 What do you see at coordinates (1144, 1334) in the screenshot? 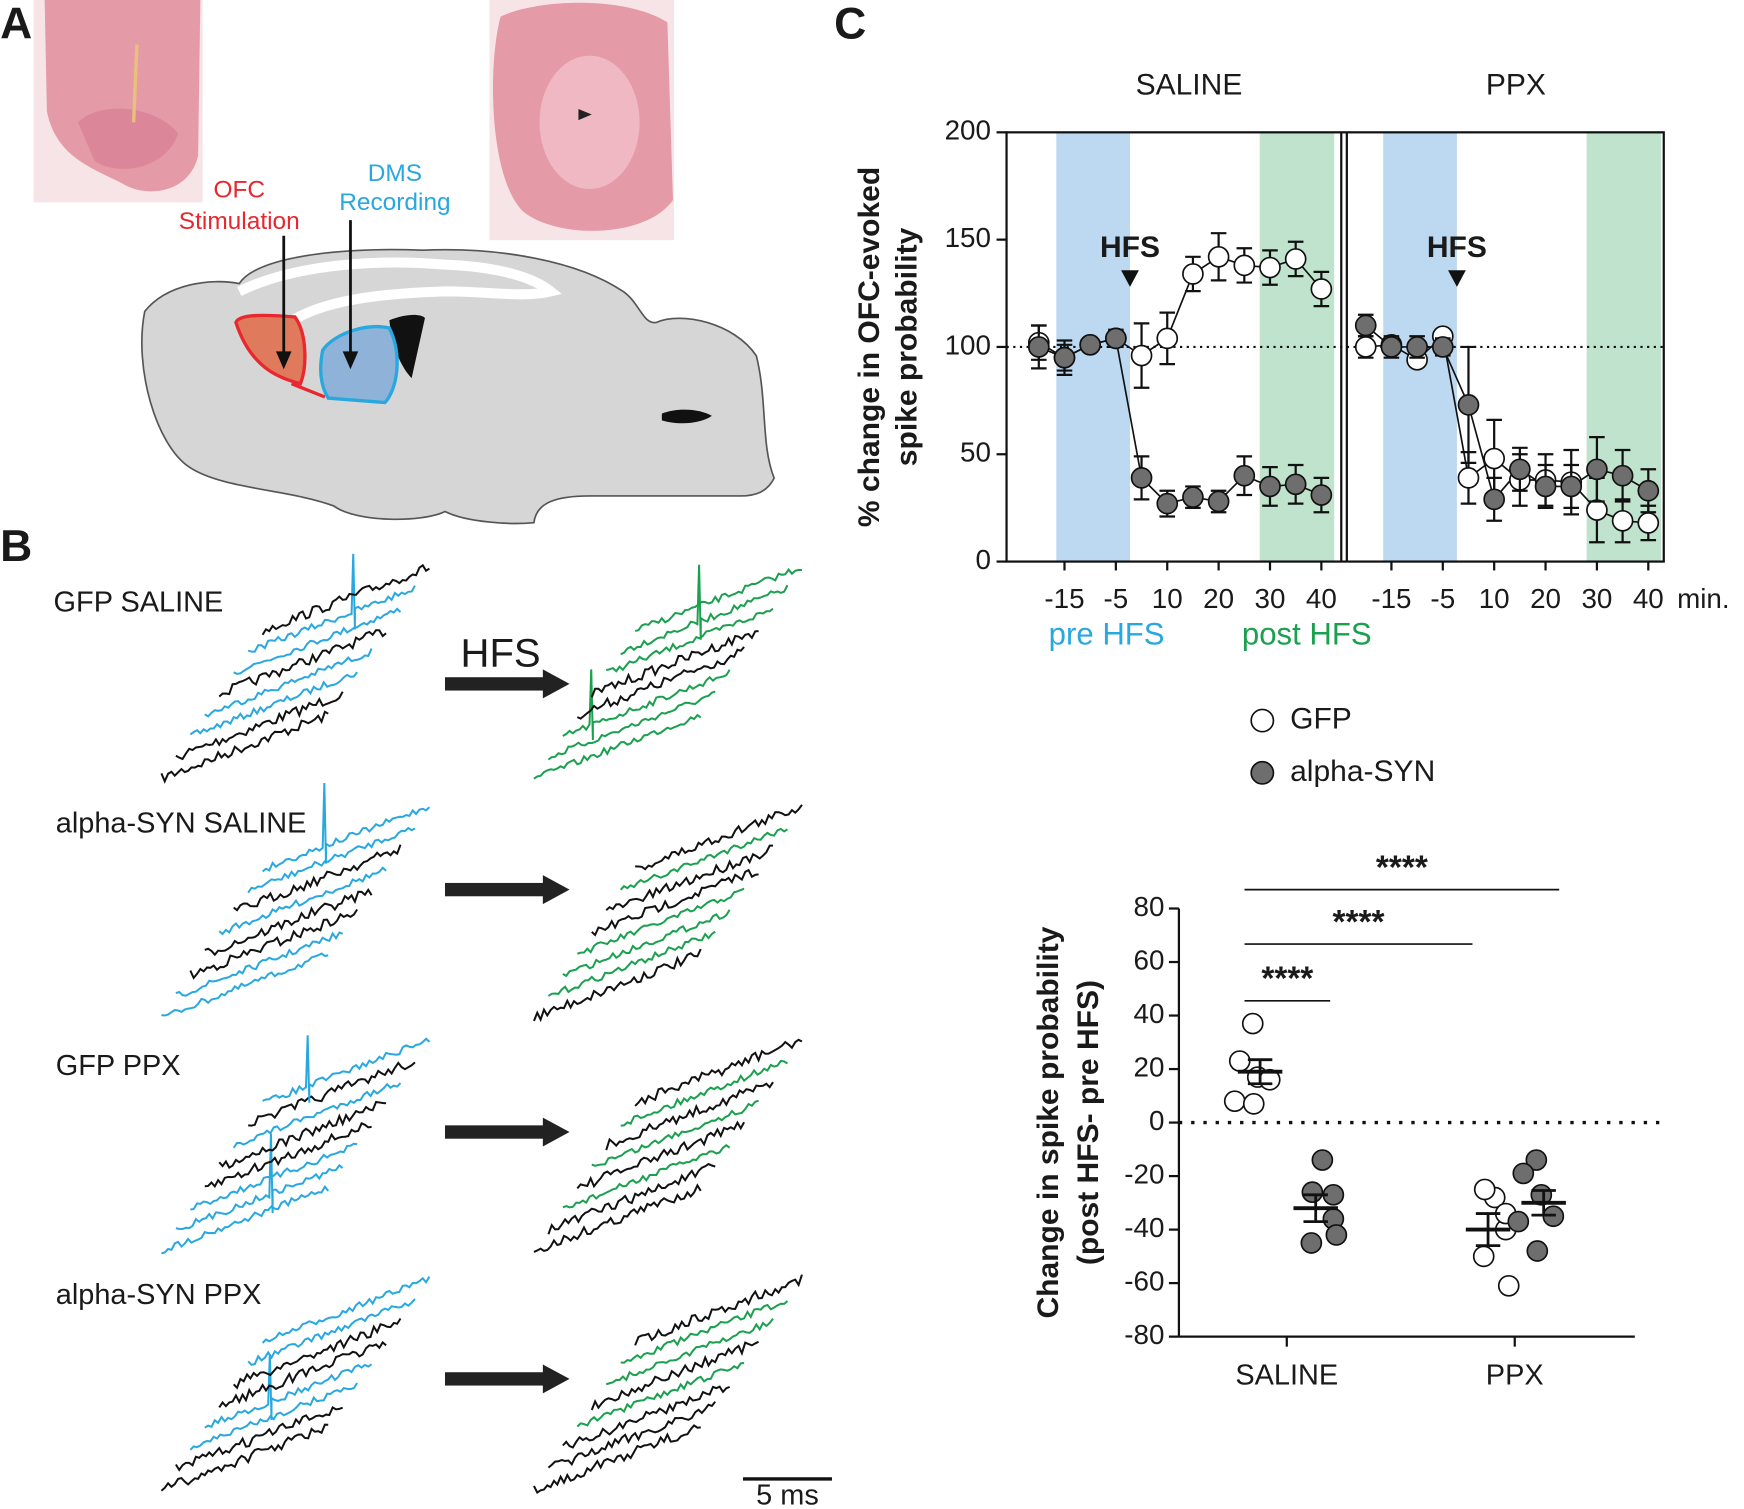
I see `y-tick-label: -80` at bounding box center [1144, 1334].